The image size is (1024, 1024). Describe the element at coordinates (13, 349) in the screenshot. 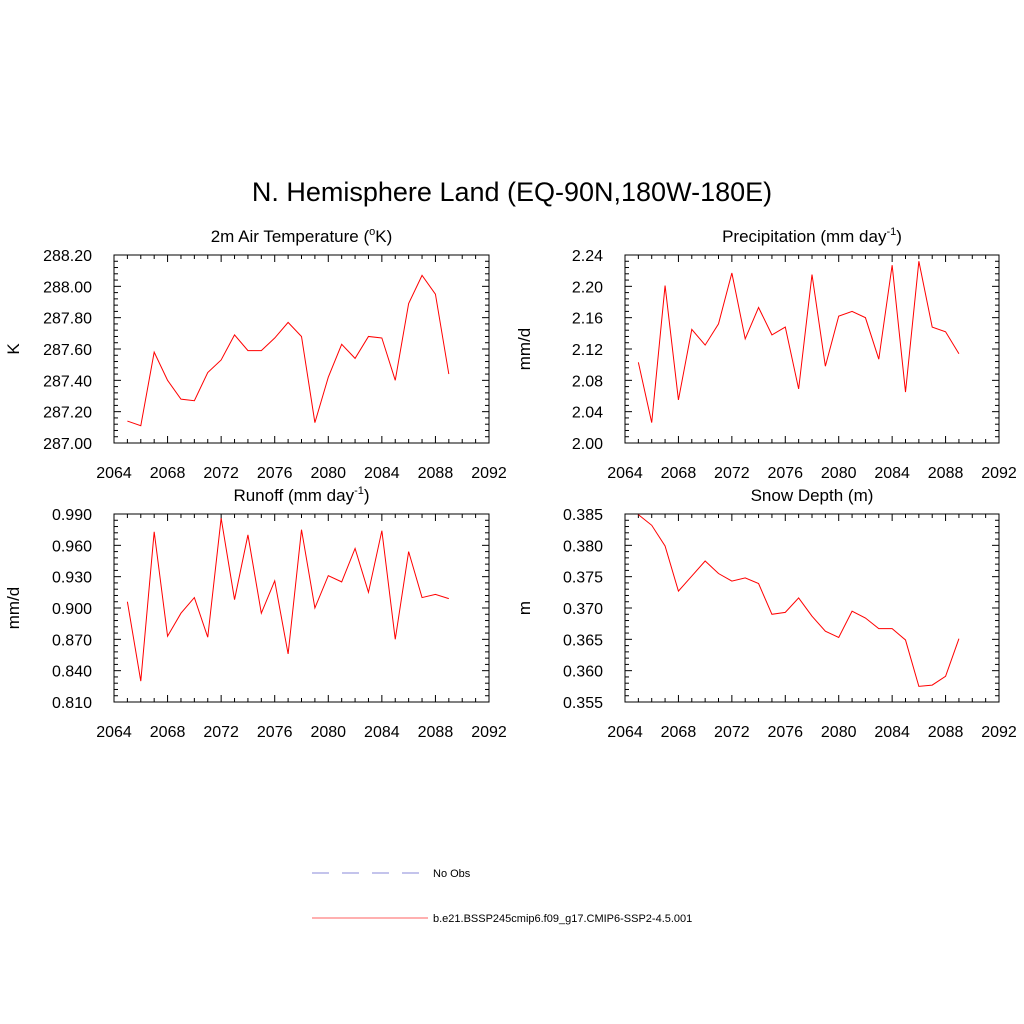

I see `y-axis-label: K` at that location.